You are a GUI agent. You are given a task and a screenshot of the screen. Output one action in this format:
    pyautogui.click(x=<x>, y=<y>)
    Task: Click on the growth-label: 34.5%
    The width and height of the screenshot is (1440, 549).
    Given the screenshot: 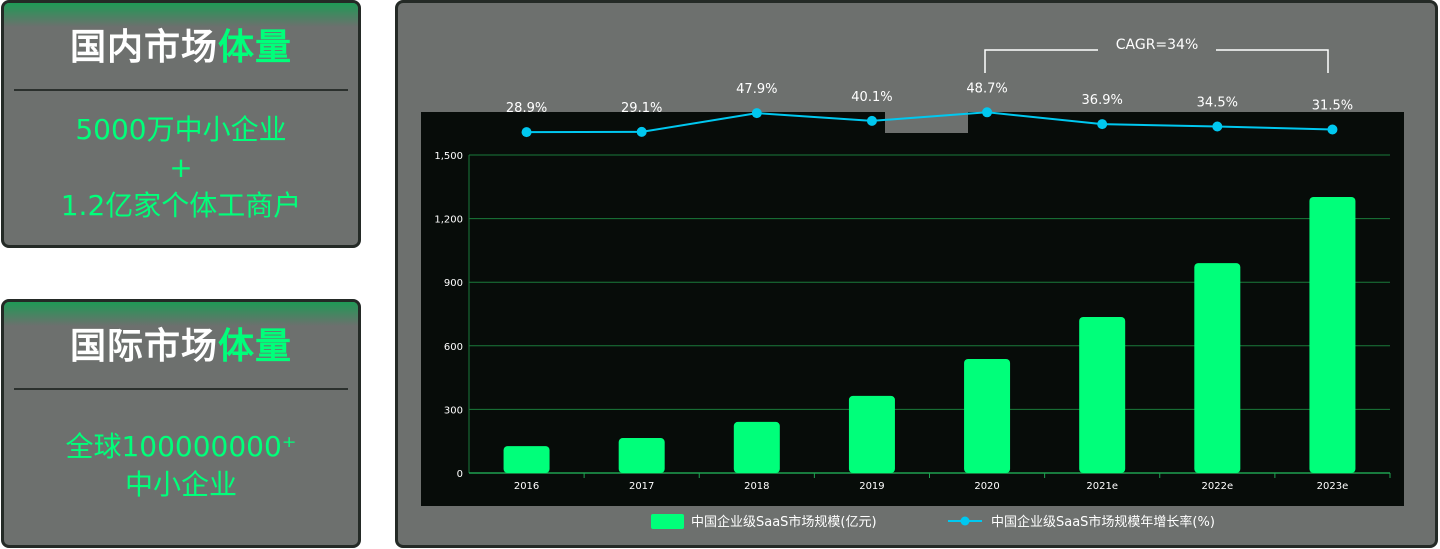 What is the action you would take?
    pyautogui.click(x=1217, y=103)
    